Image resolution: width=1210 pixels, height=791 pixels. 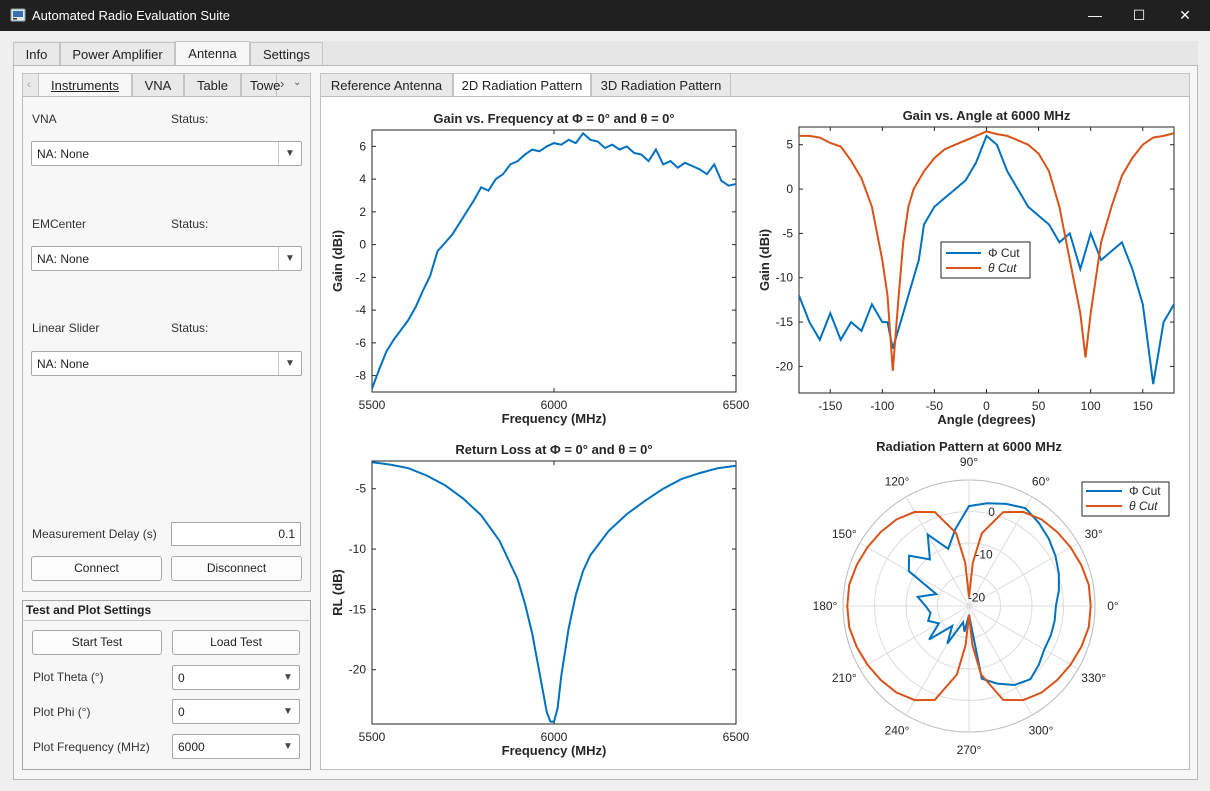 I want to click on radius-tick-label: 0, so click(x=991, y=512).